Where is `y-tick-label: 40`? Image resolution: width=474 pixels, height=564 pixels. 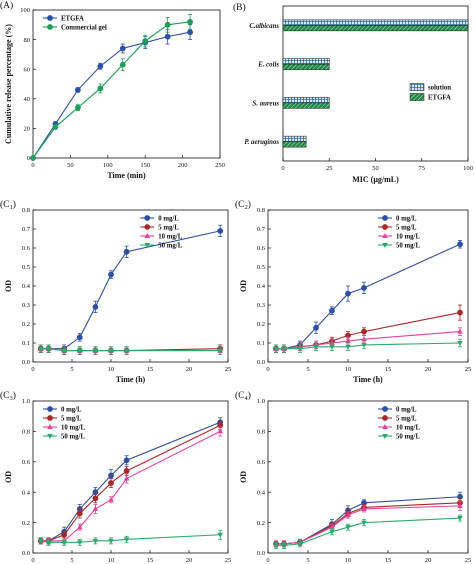
y-tick-label: 40 is located at coordinates (27, 99).